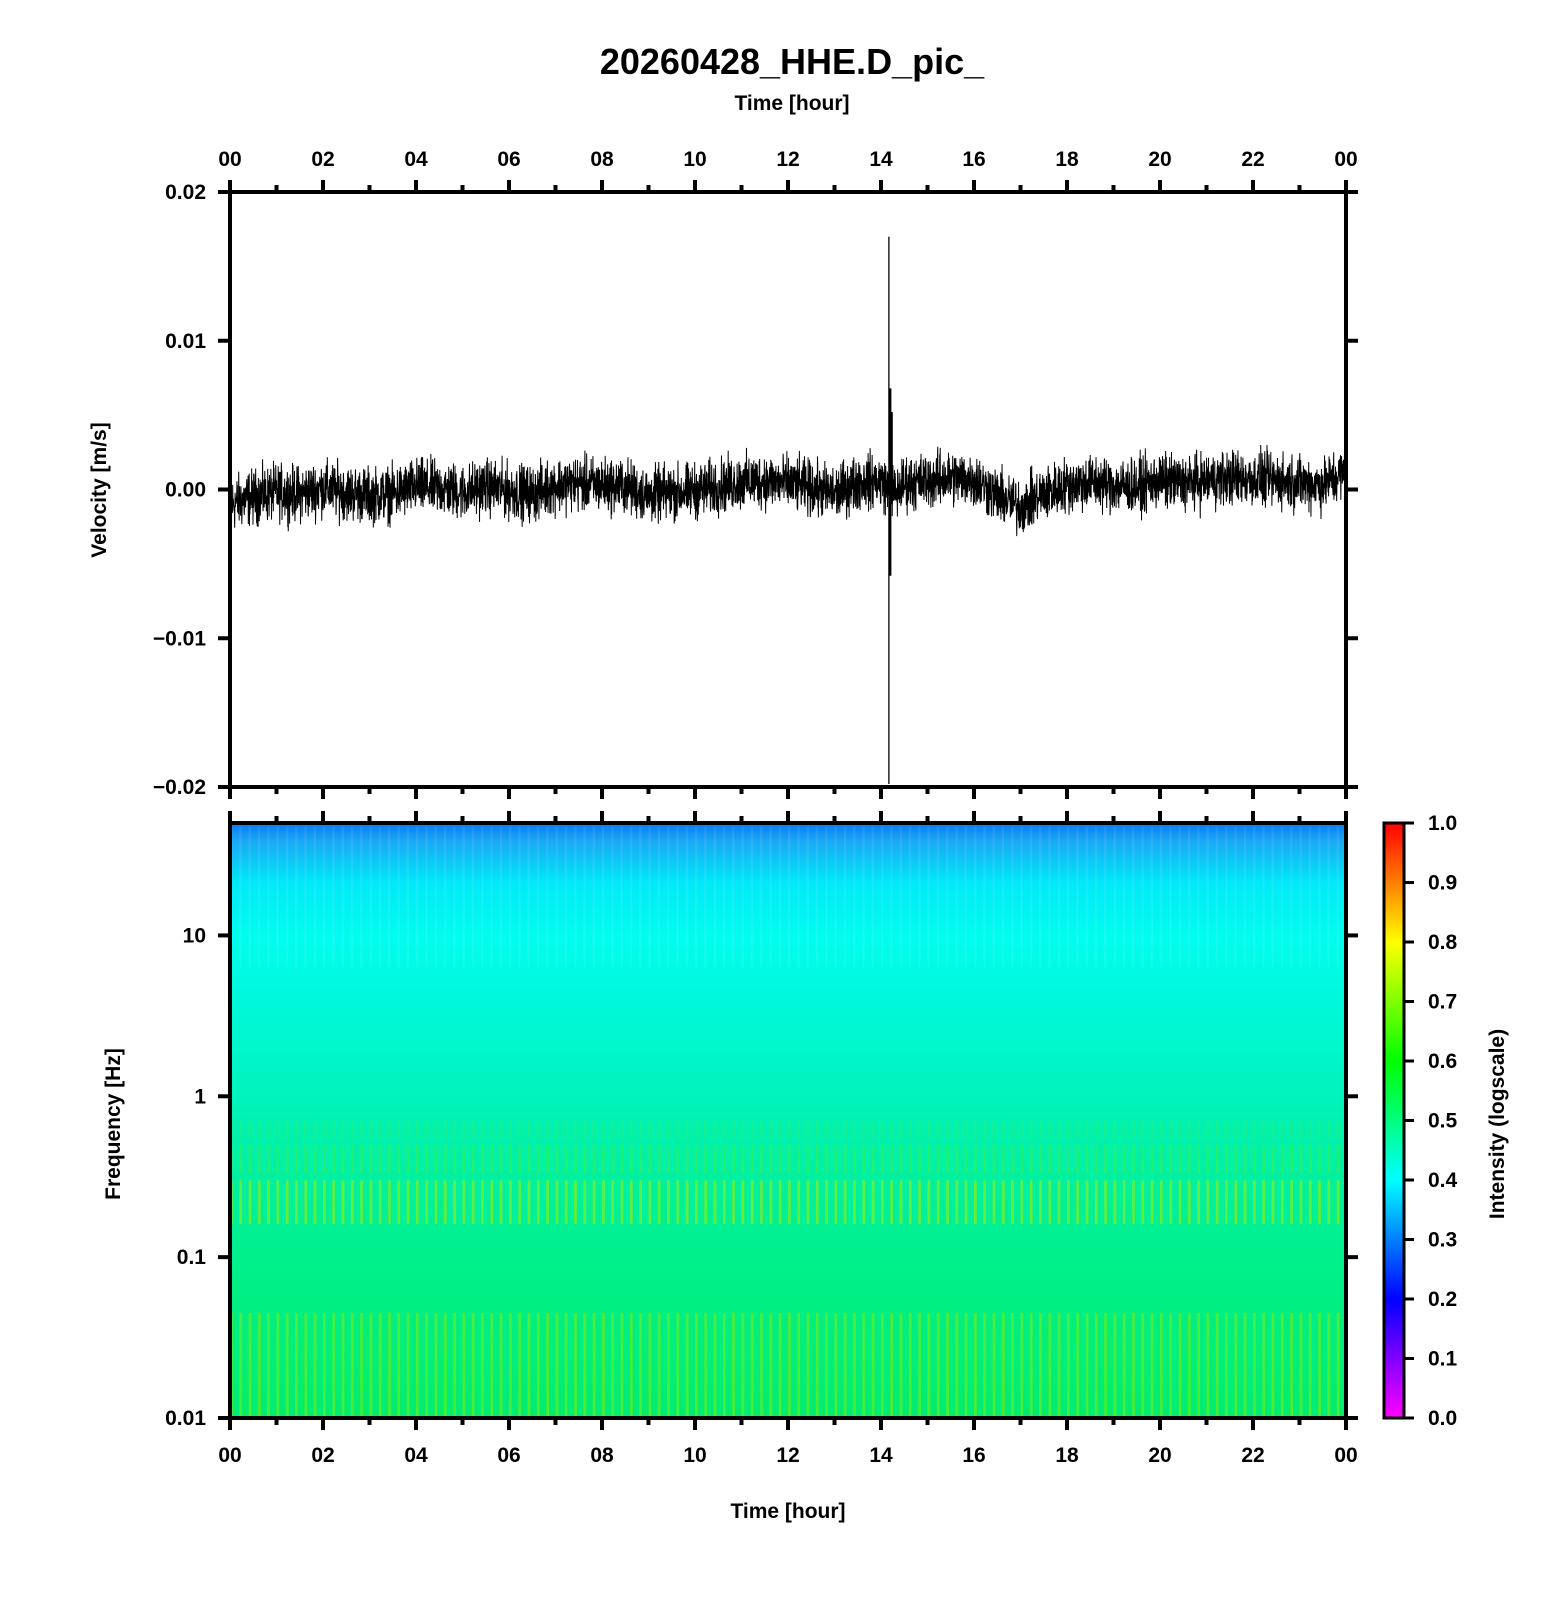 The height and width of the screenshot is (1600, 1556). What do you see at coordinates (1442, 883) in the screenshot?
I see `colorbar-tick-label: 0.9` at bounding box center [1442, 883].